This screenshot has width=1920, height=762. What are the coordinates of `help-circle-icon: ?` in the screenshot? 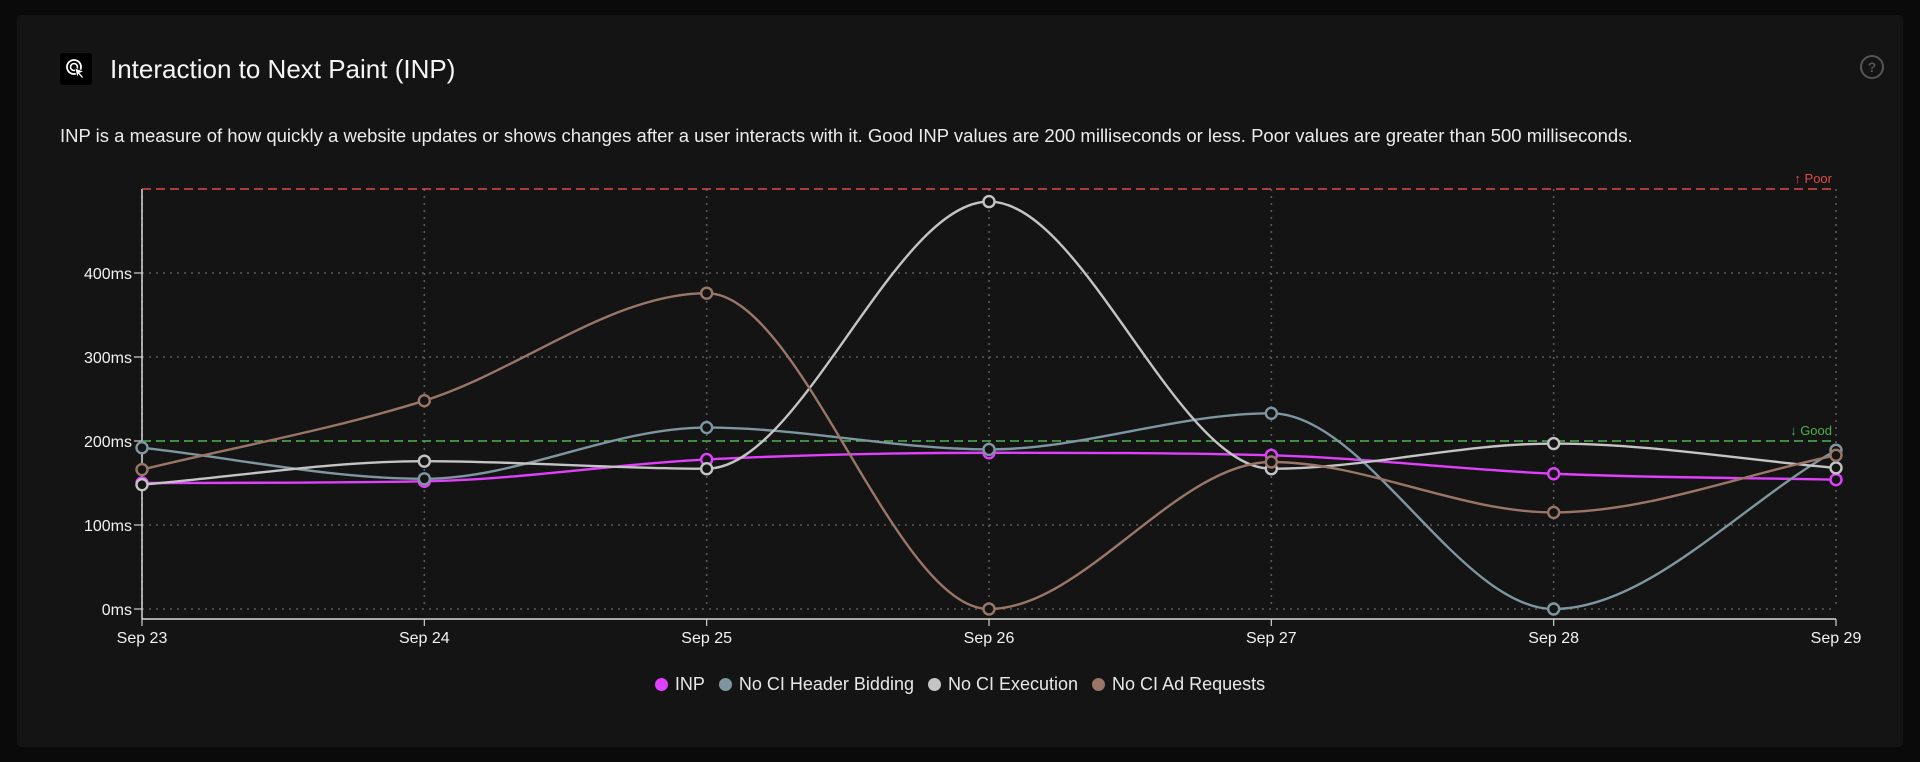 It's located at (1872, 67).